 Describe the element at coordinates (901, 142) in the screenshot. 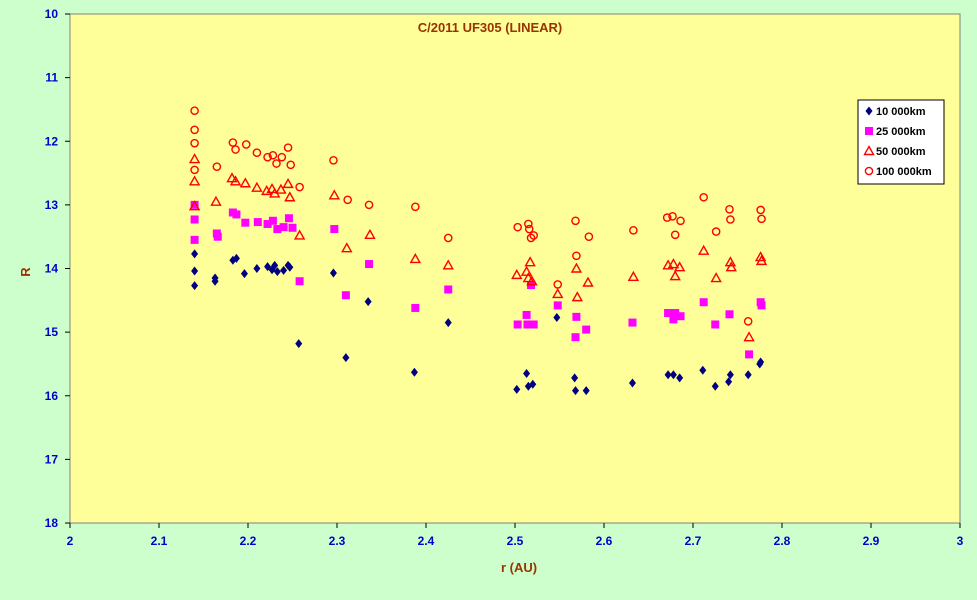

I see `legend: 10 000km 25 000km 50 000km 100 000km` at that location.